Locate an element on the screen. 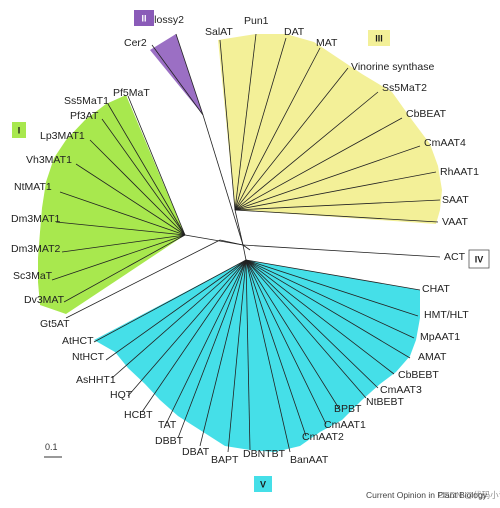 This screenshot has height=508, width=500. branch-dat is located at coordinates (260, 124).